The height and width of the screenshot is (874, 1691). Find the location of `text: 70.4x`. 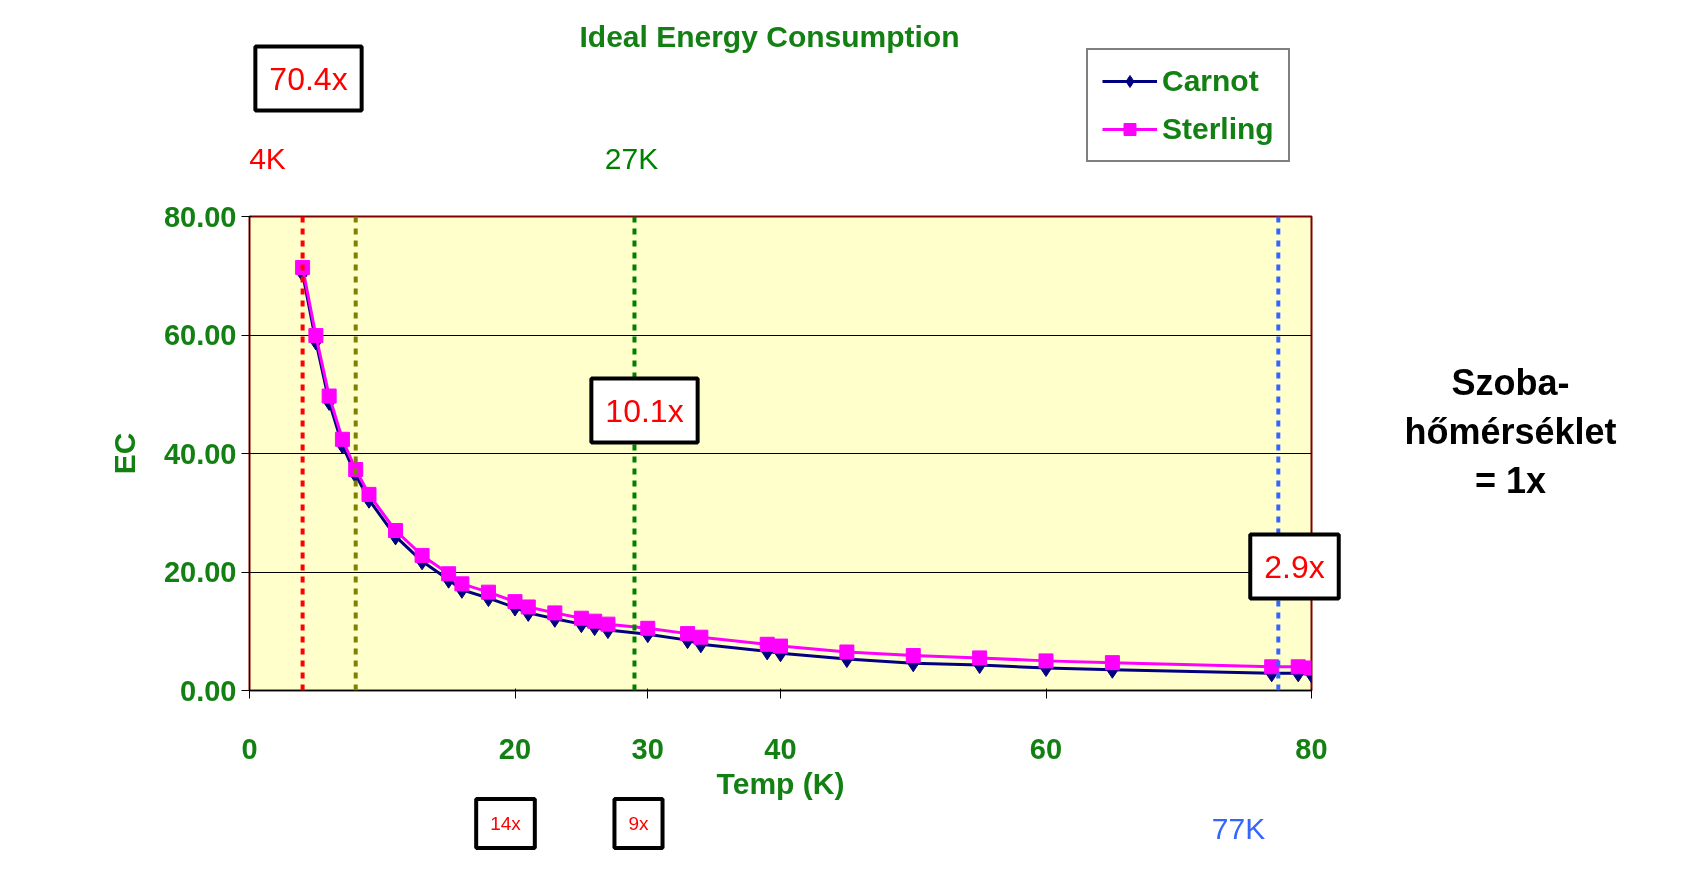

text: 70.4x is located at coordinates (308, 78).